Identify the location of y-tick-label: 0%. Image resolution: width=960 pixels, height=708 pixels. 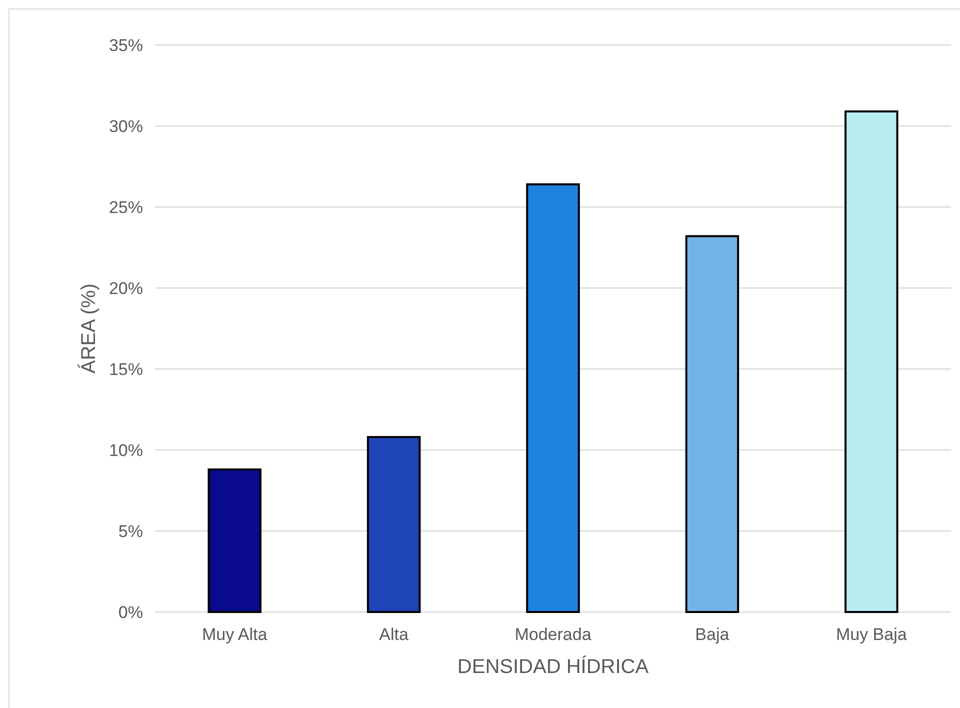
(130, 612).